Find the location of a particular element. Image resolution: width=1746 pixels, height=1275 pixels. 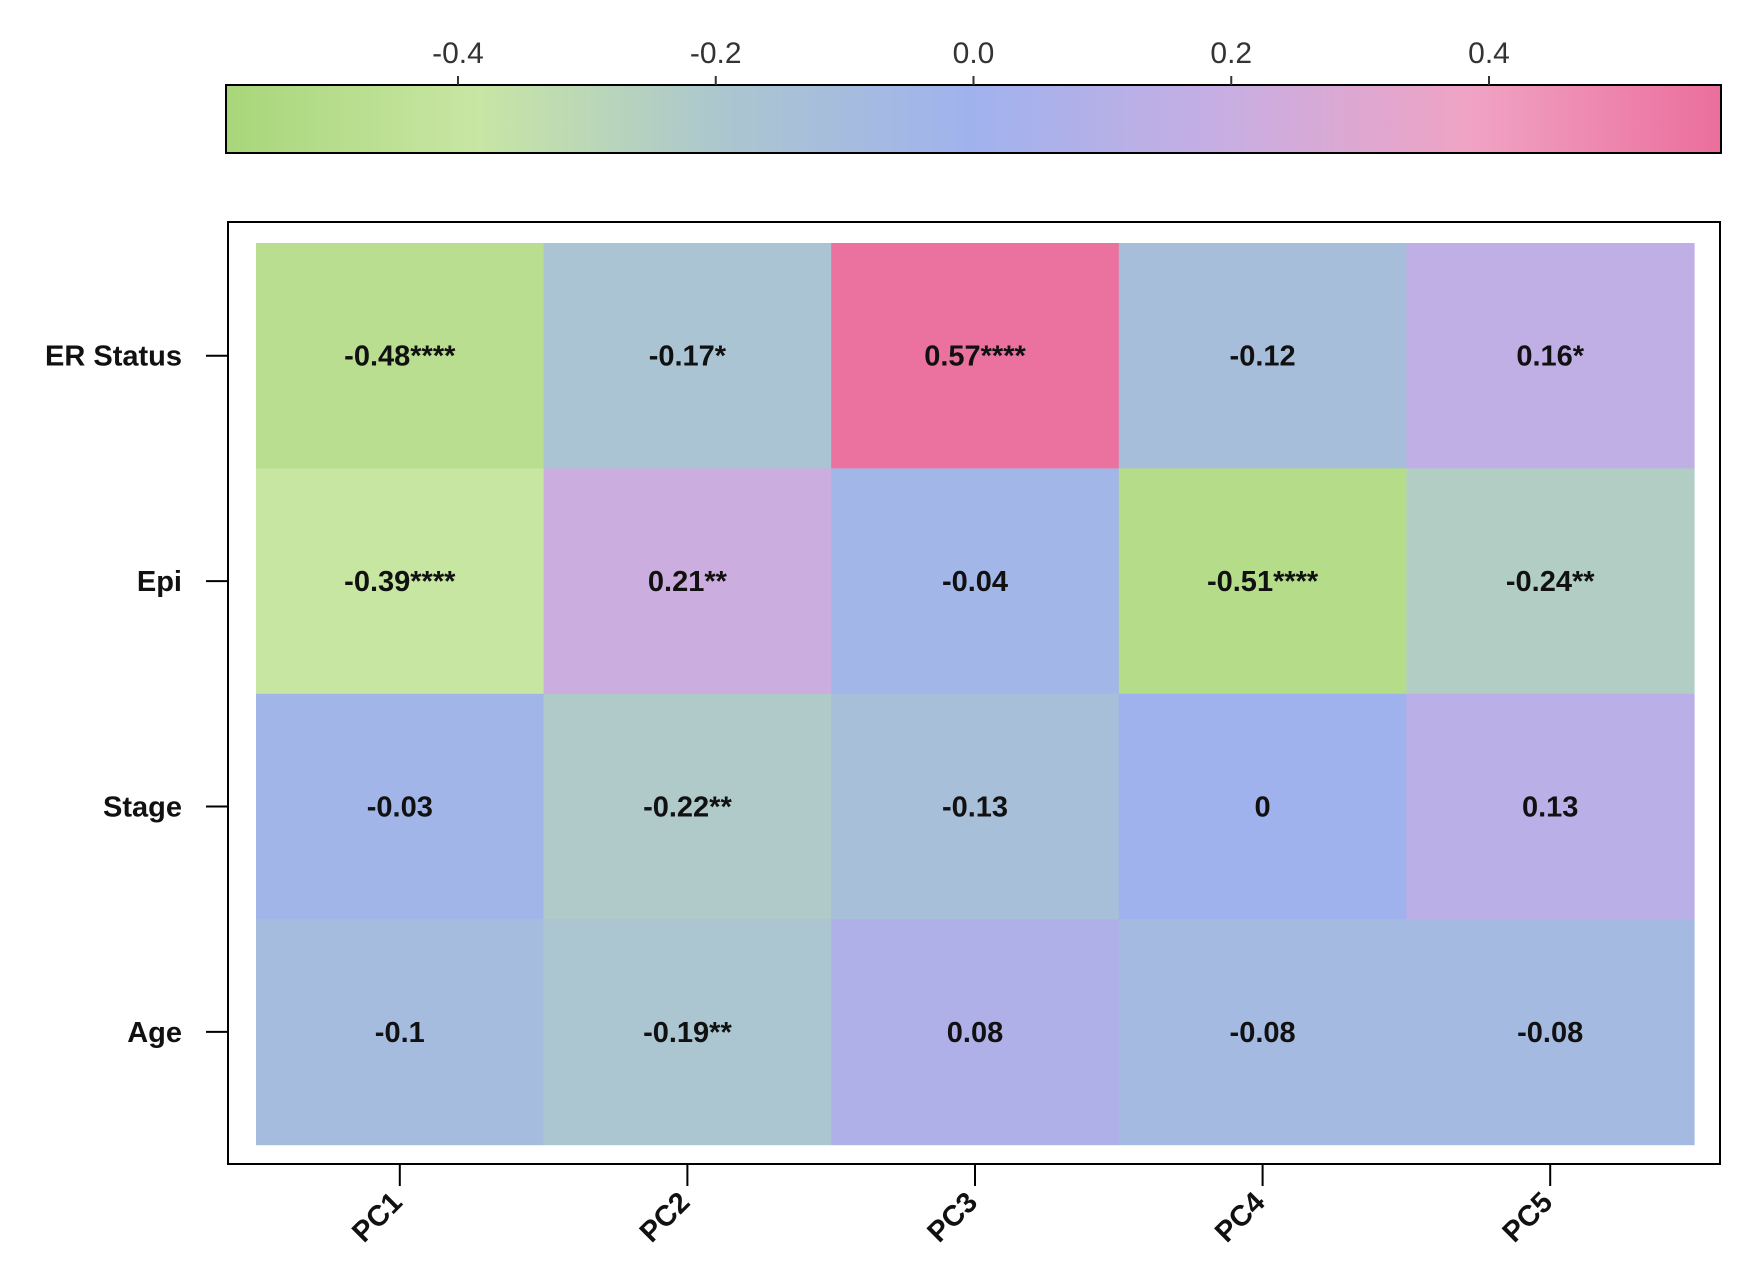

cell-value-label: -0.12 is located at coordinates (1263, 357).